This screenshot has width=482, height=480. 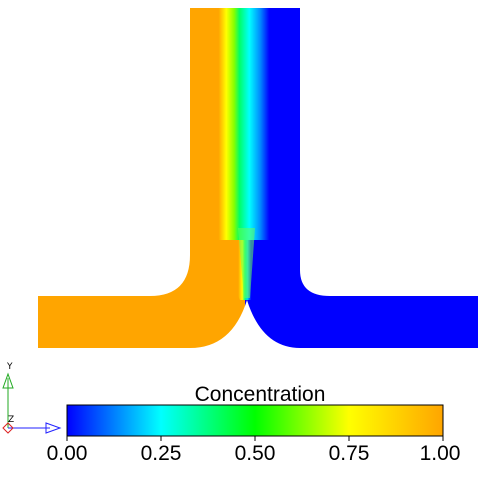 I want to click on y-axis-label: Y, so click(x=10, y=367).